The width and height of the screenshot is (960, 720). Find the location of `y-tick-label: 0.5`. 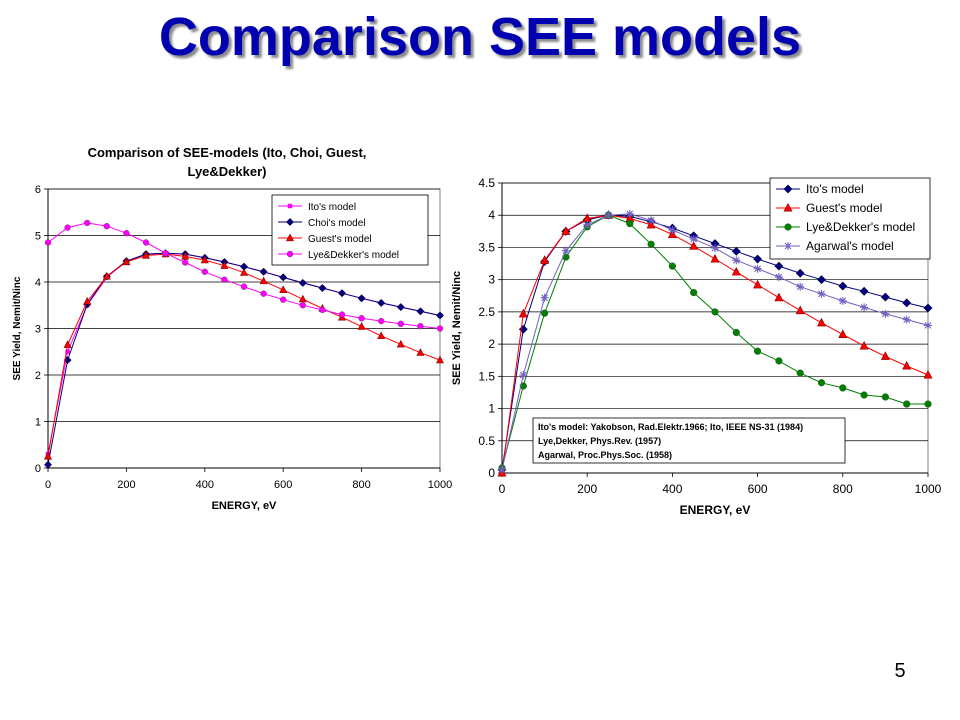

y-tick-label: 0.5 is located at coordinates (486, 441).